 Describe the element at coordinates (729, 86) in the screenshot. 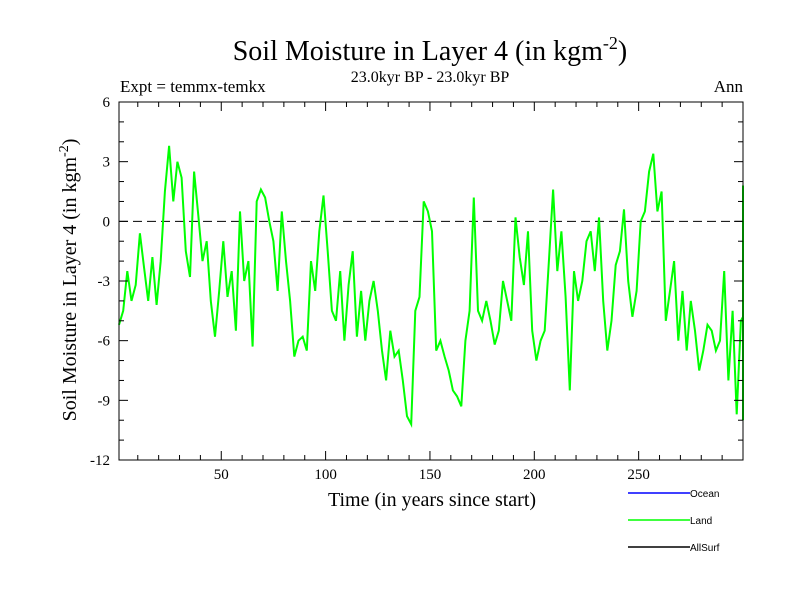

I see `season-label: Ann` at that location.